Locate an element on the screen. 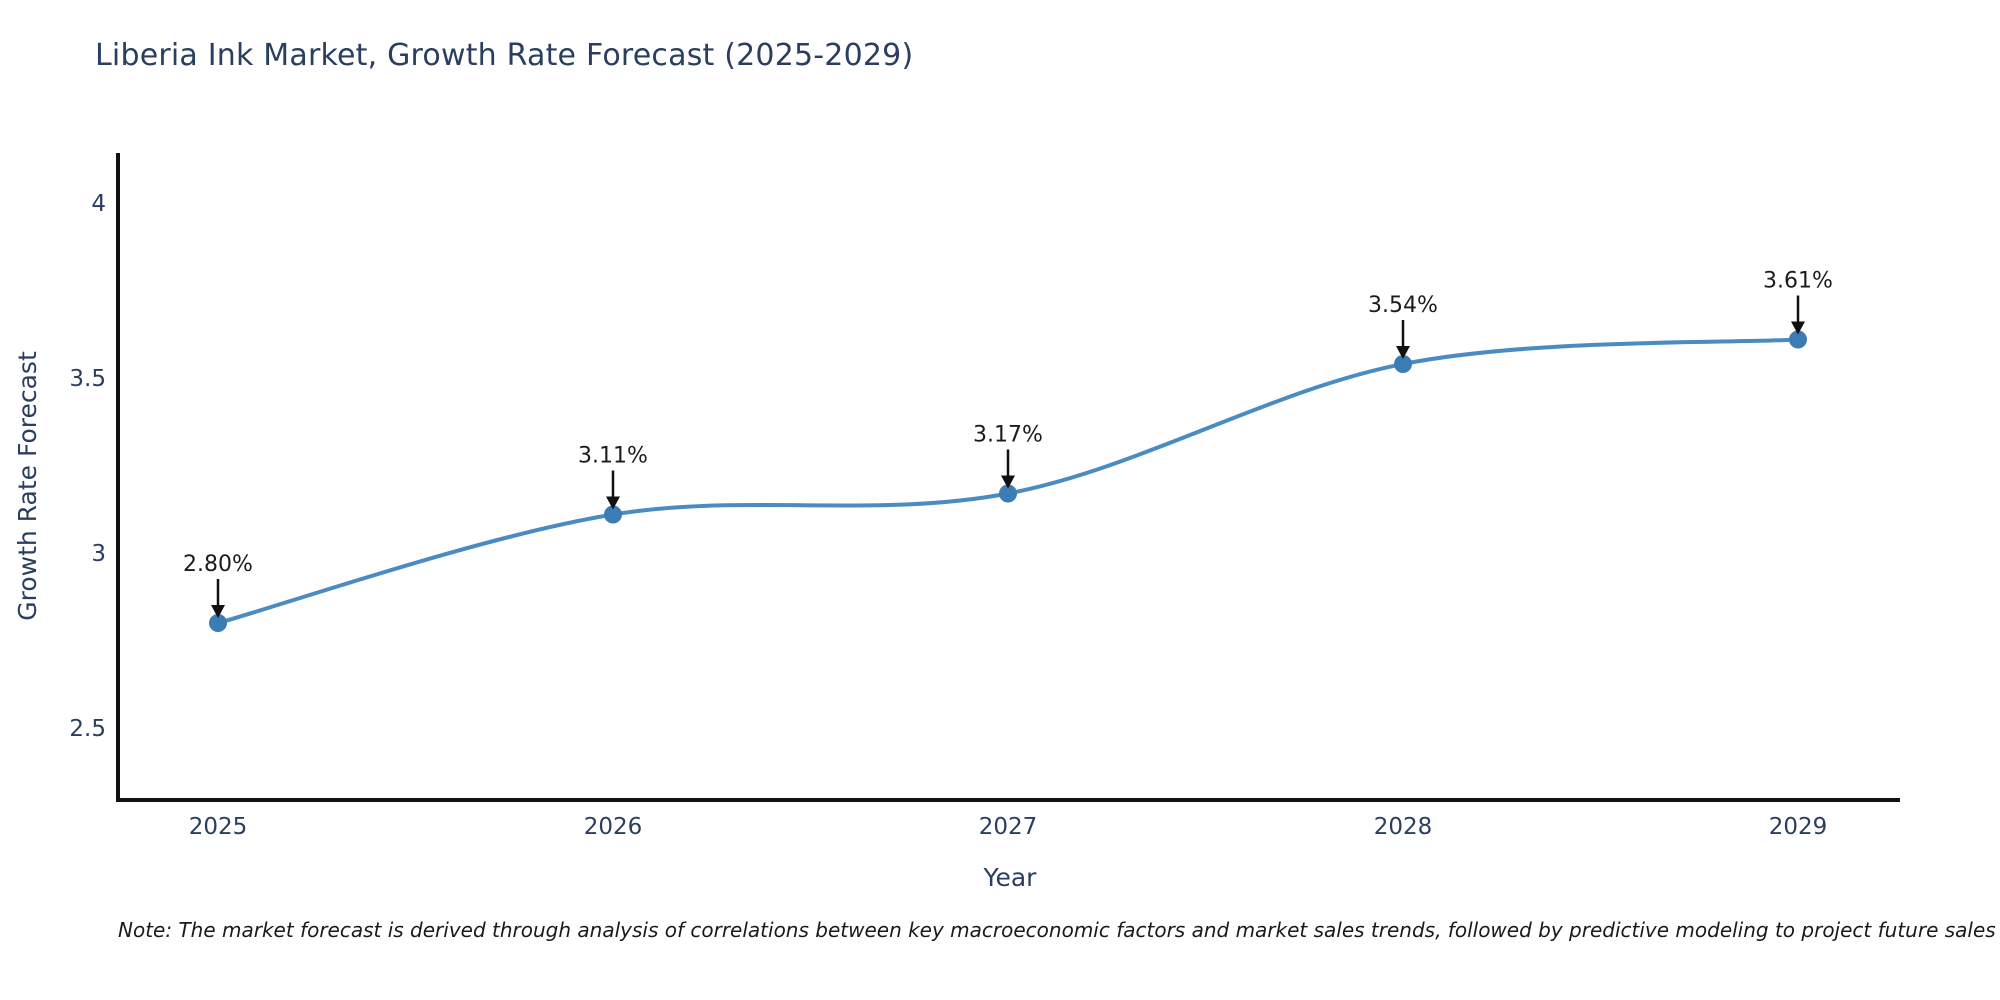 This screenshot has width=2000, height=1000. x-tick-label: 2029 is located at coordinates (1798, 827).